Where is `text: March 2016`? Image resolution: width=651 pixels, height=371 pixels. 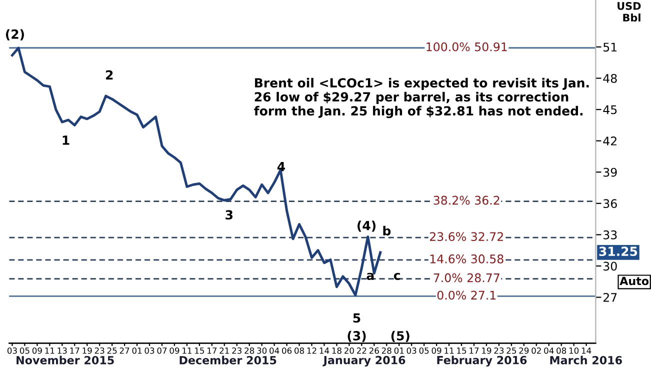 text: March 2016 is located at coordinates (586, 360).